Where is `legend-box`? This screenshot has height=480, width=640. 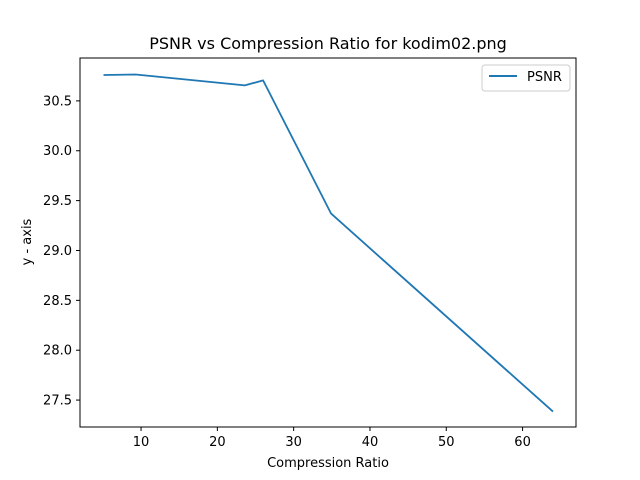
legend-box is located at coordinates (526, 78).